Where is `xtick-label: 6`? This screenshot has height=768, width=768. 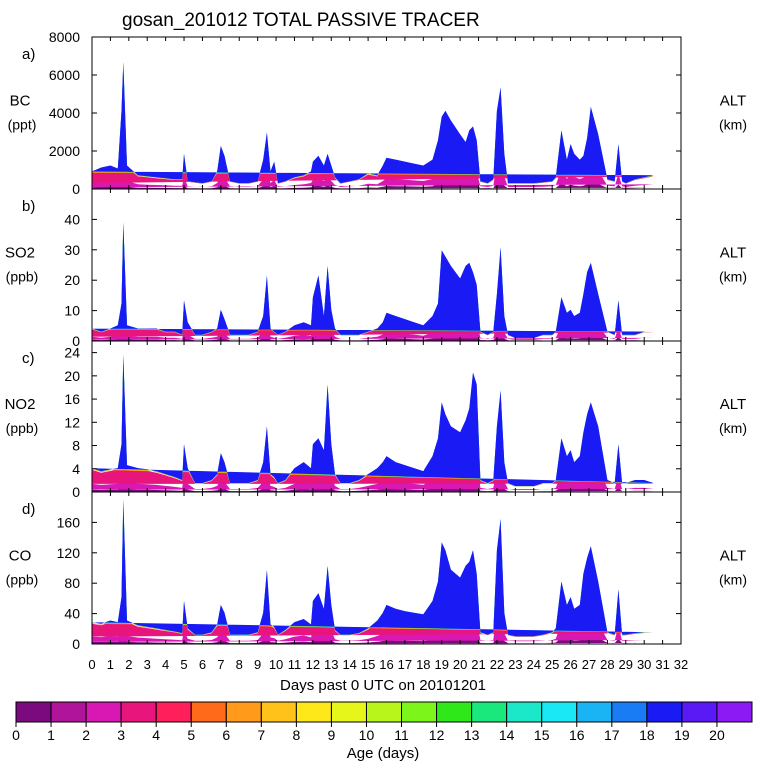 xtick-label: 6 is located at coordinates (202, 664).